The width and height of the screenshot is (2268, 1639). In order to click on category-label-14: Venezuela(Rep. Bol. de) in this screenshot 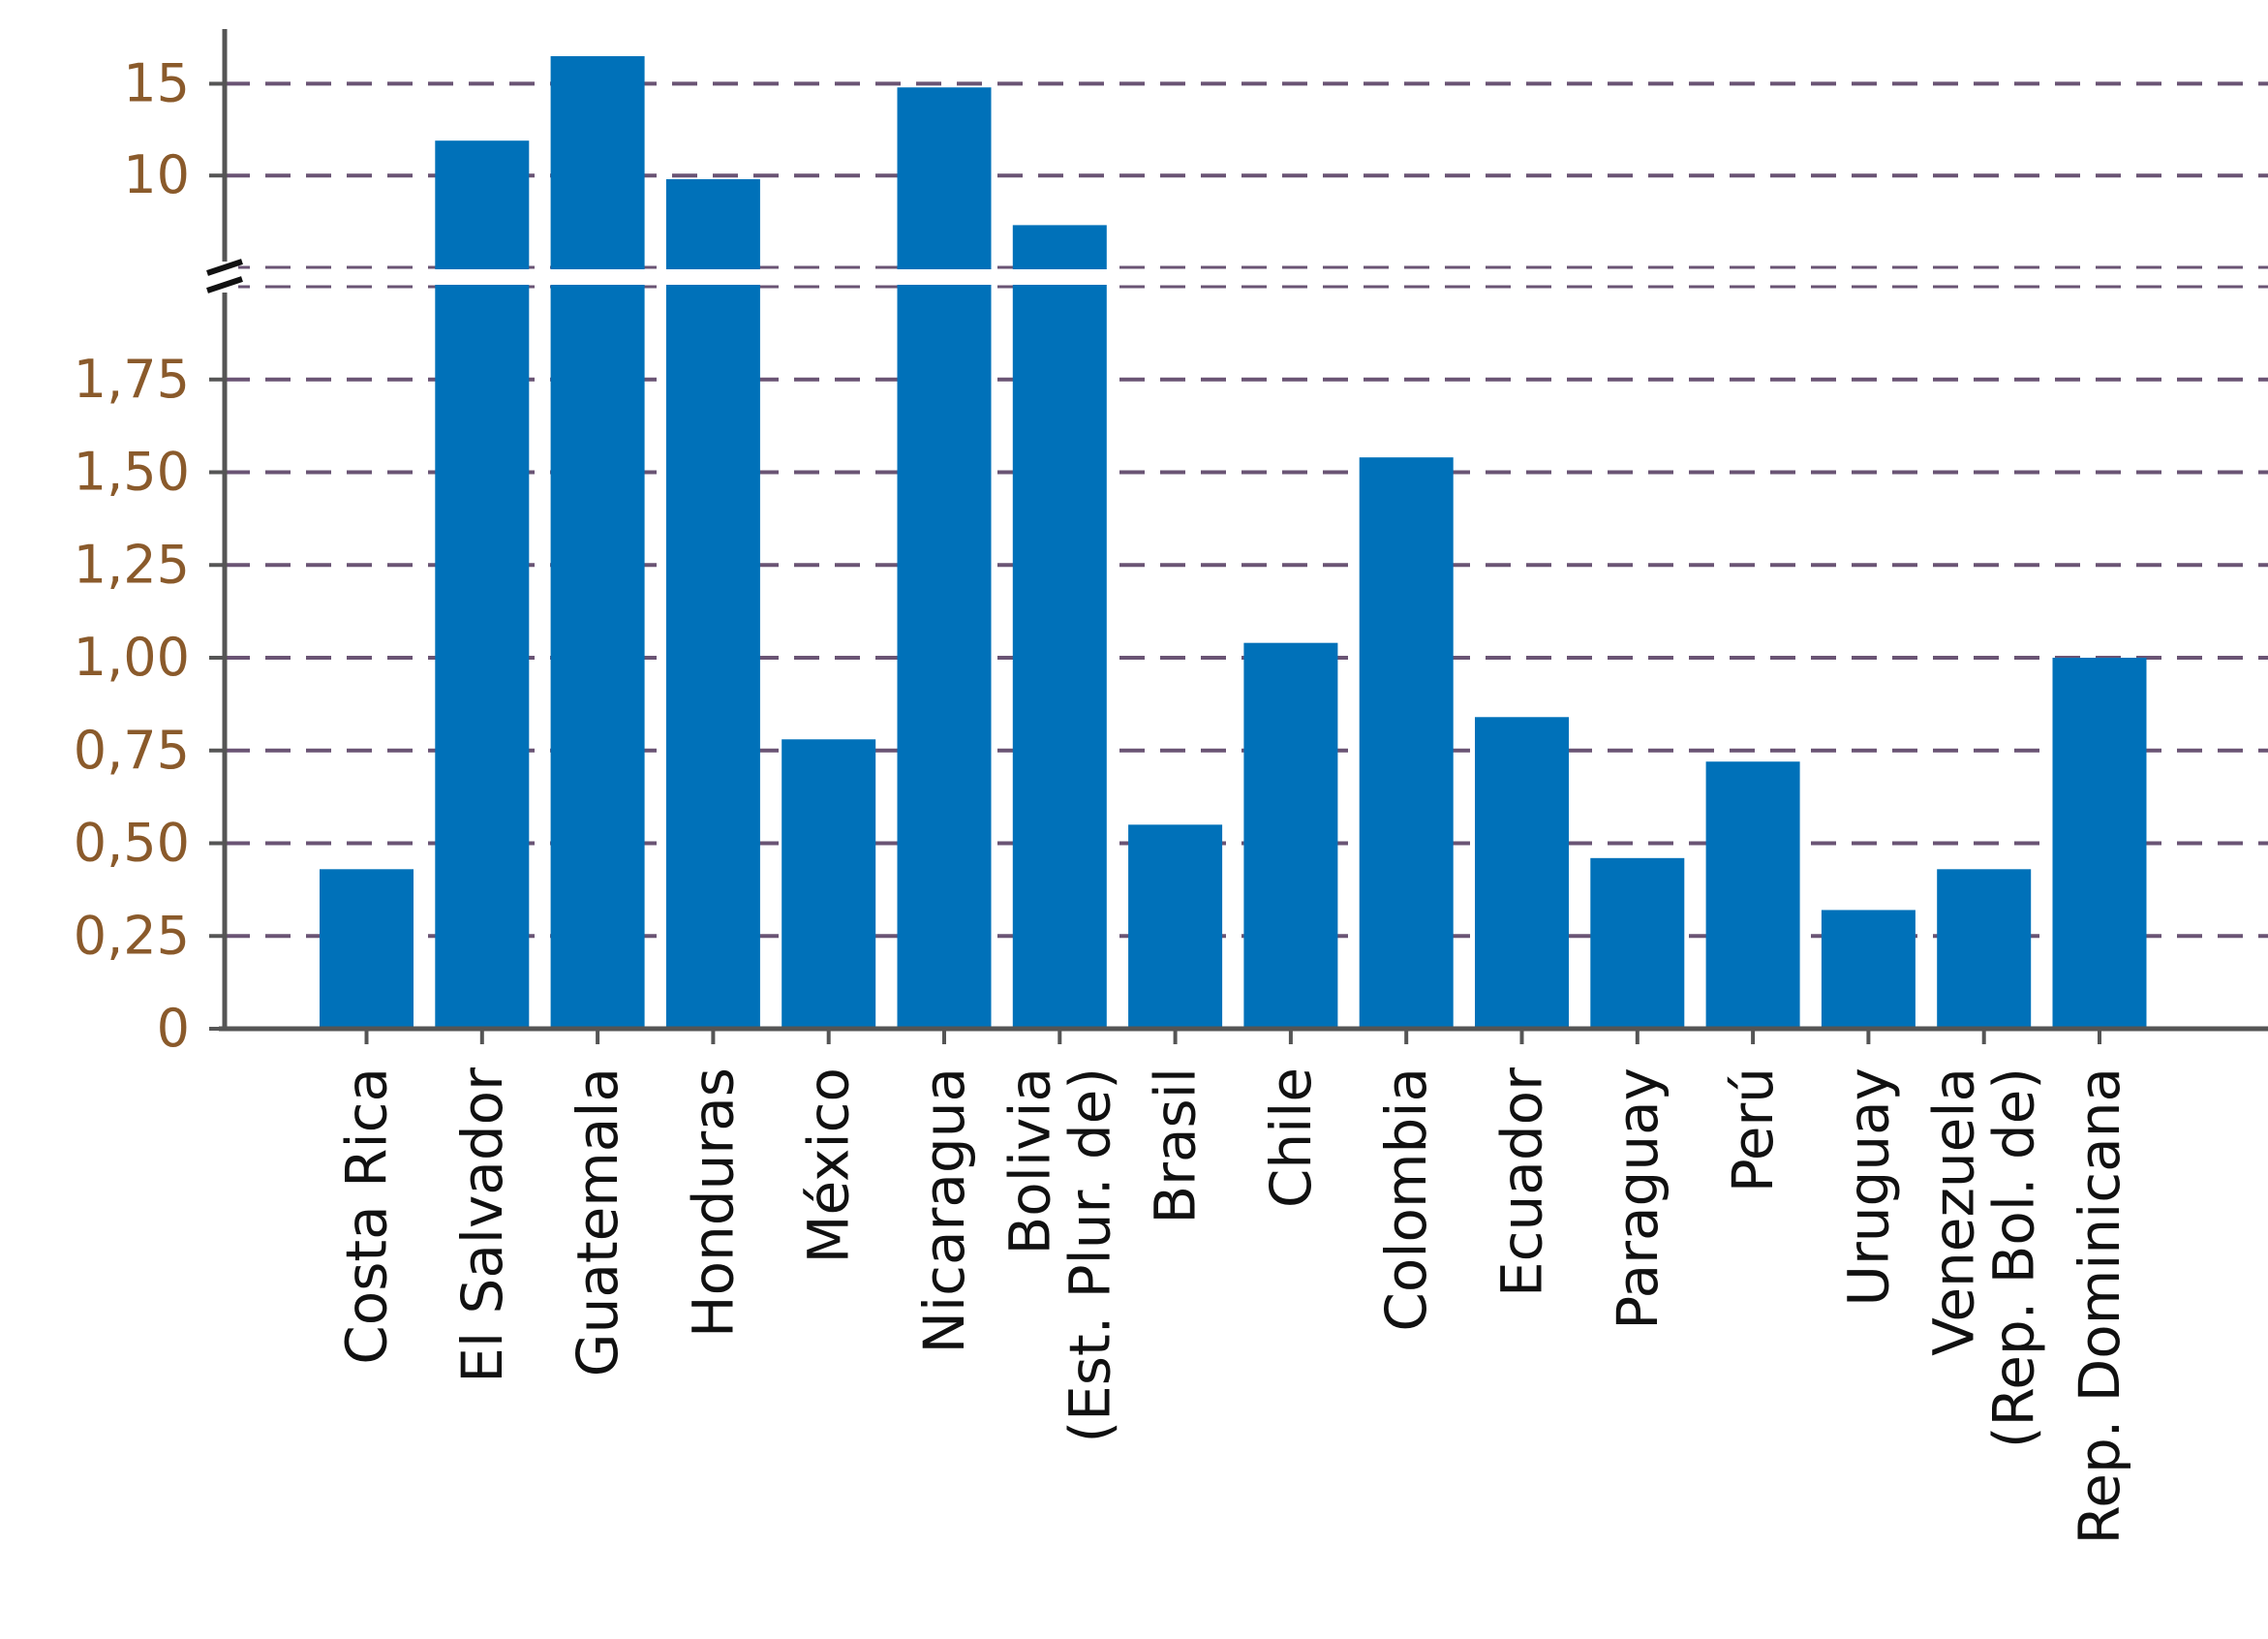, I will do `click(1984, 1258)`.